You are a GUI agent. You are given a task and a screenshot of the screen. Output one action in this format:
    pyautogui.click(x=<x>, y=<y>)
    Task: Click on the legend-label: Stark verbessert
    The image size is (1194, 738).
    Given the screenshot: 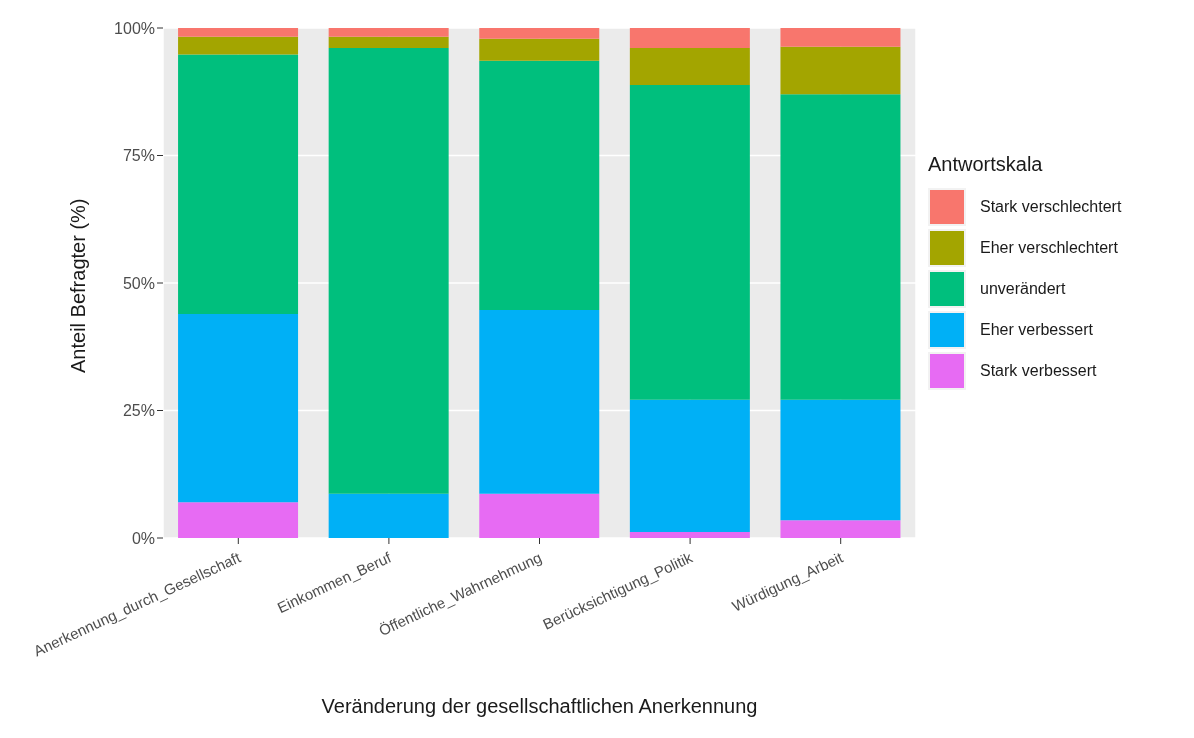 What is the action you would take?
    pyautogui.click(x=1038, y=370)
    